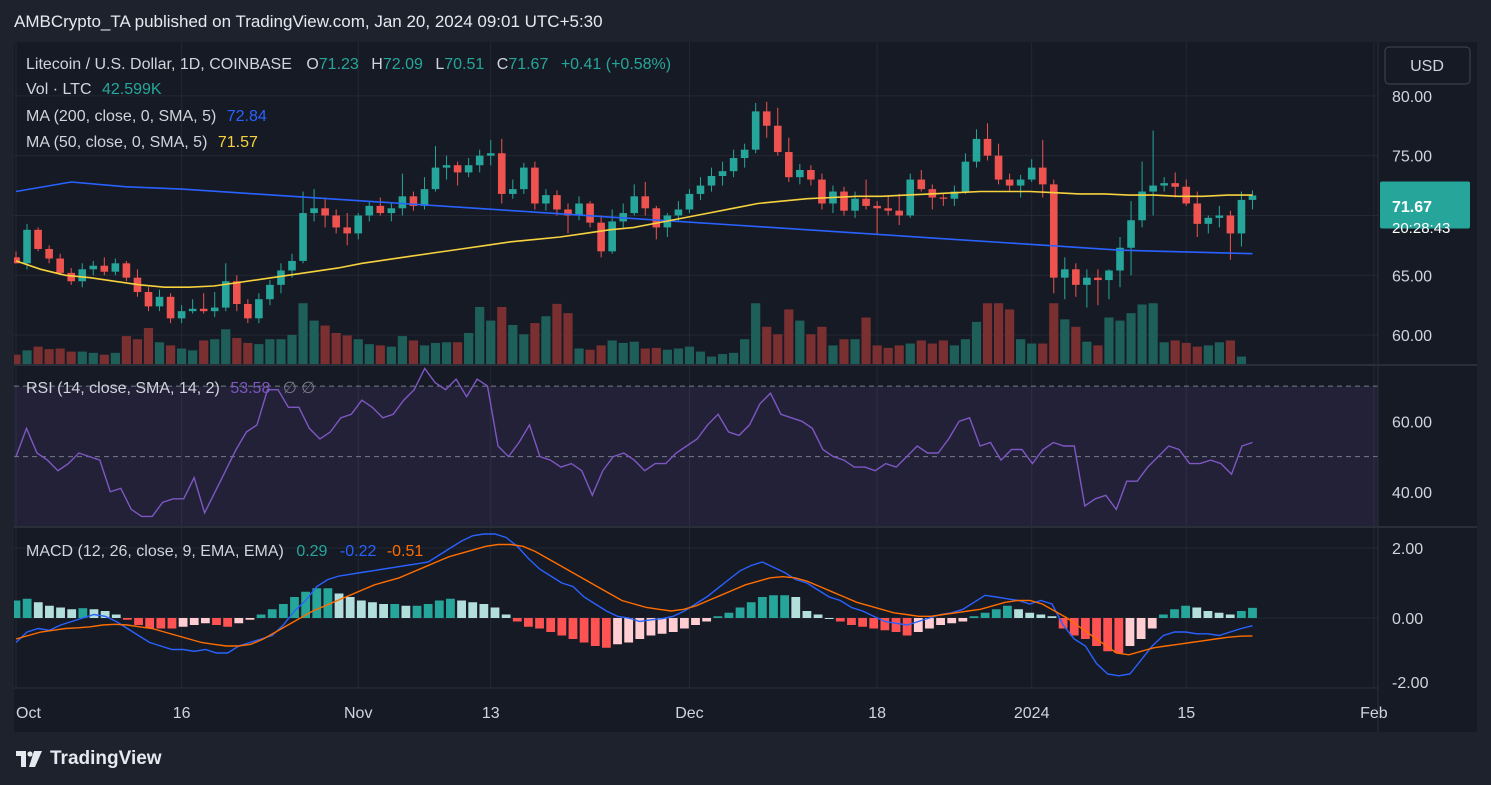 Image resolution: width=1491 pixels, height=785 pixels. I want to click on legend-macd-label: MACD (12, 26, close, 9, EMA, EMA), so click(155, 551).